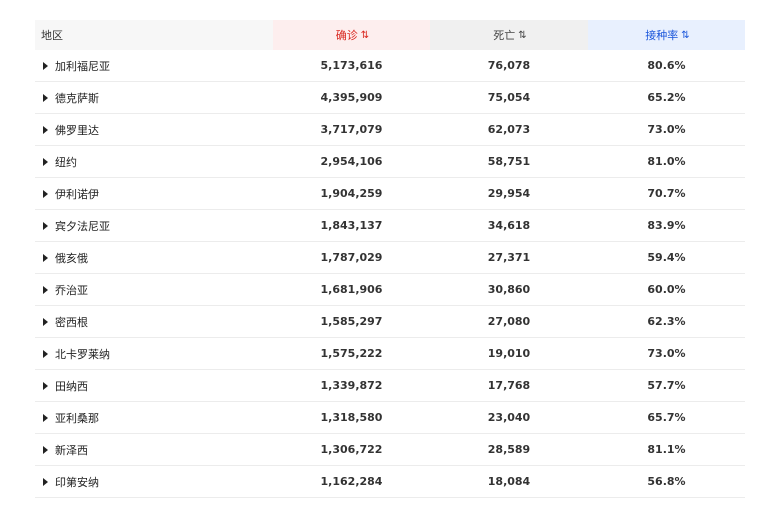 This screenshot has height=507, width=768. Describe the element at coordinates (154, 418) in the screenshot. I see `region-cell: 亚利桑那` at that location.